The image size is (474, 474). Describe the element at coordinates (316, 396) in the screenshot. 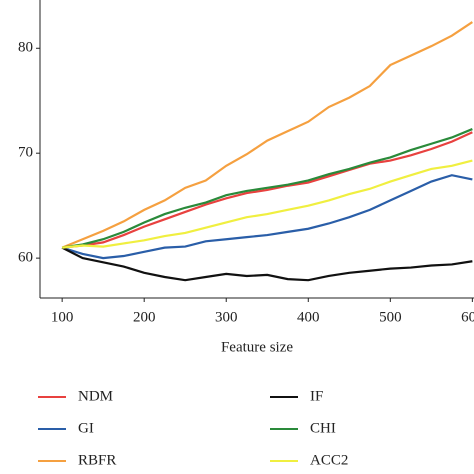

I see `legend-label: IF` at that location.